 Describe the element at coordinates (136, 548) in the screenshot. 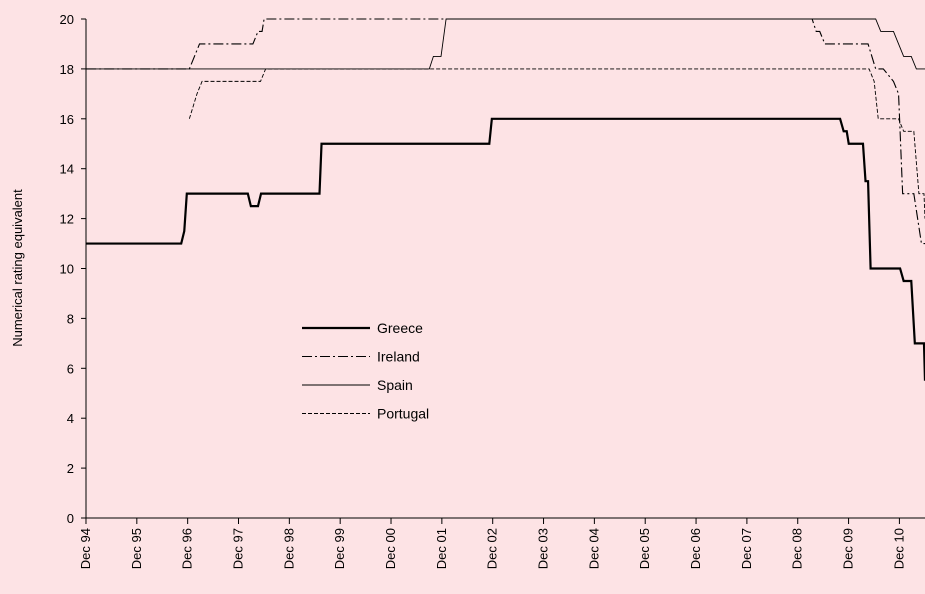

I see `x-tick-label: Dec 95` at that location.